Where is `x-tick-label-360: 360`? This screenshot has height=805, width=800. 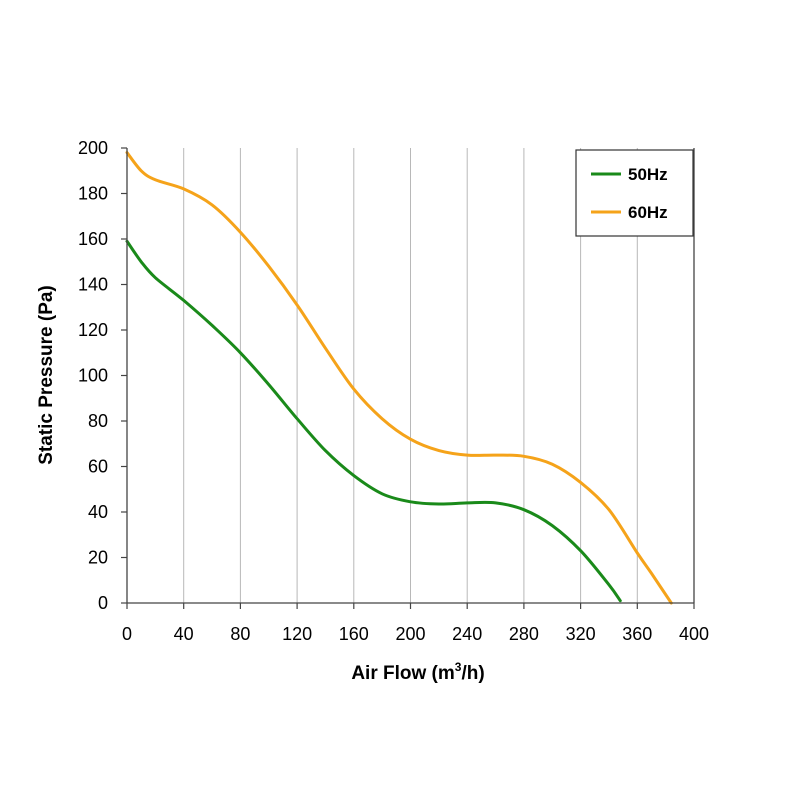
x-tick-label-360: 360 is located at coordinates (637, 634).